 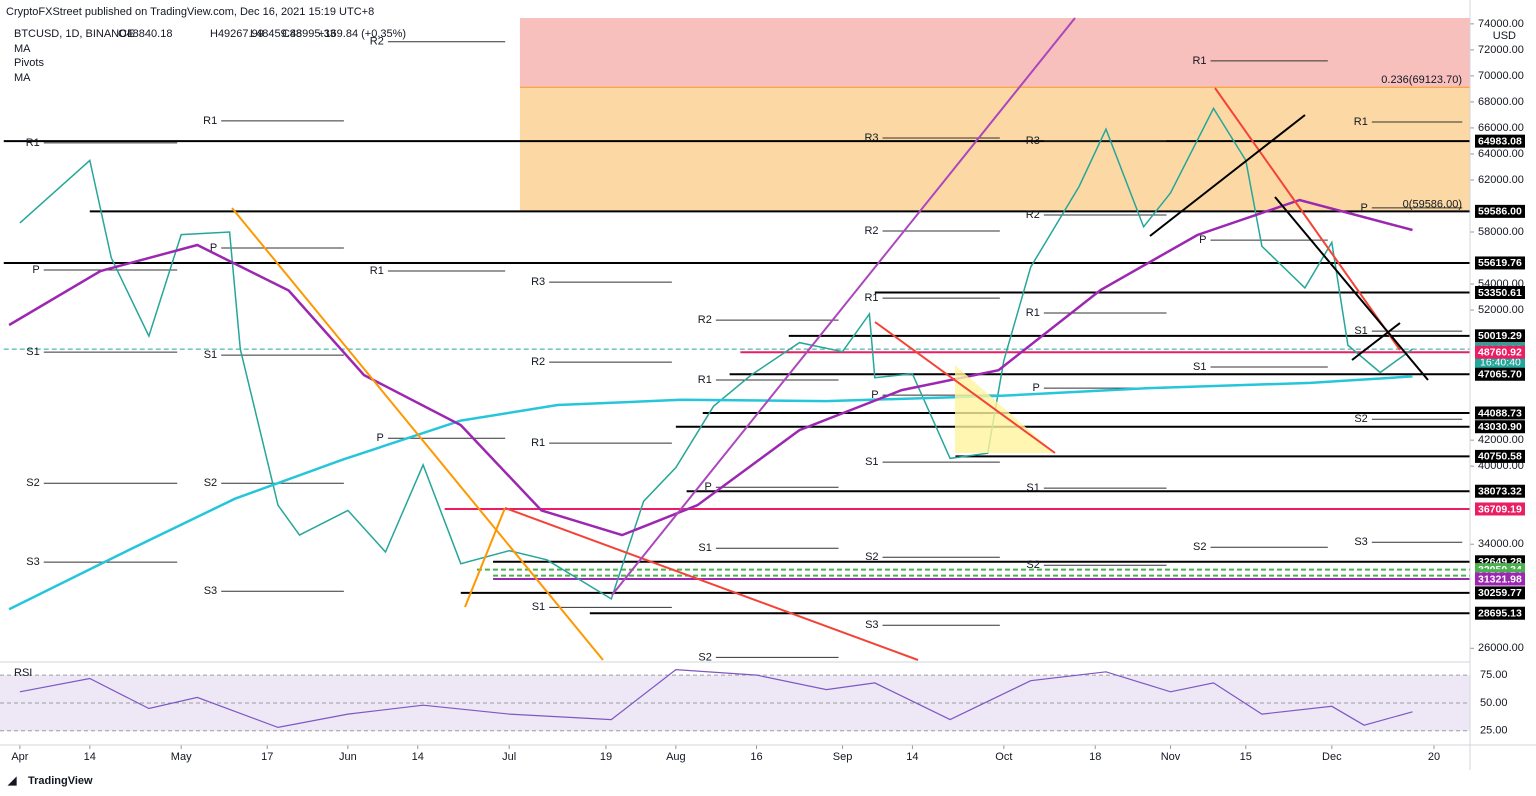 I want to click on footer: TradingView, so click(x=60, y=781).